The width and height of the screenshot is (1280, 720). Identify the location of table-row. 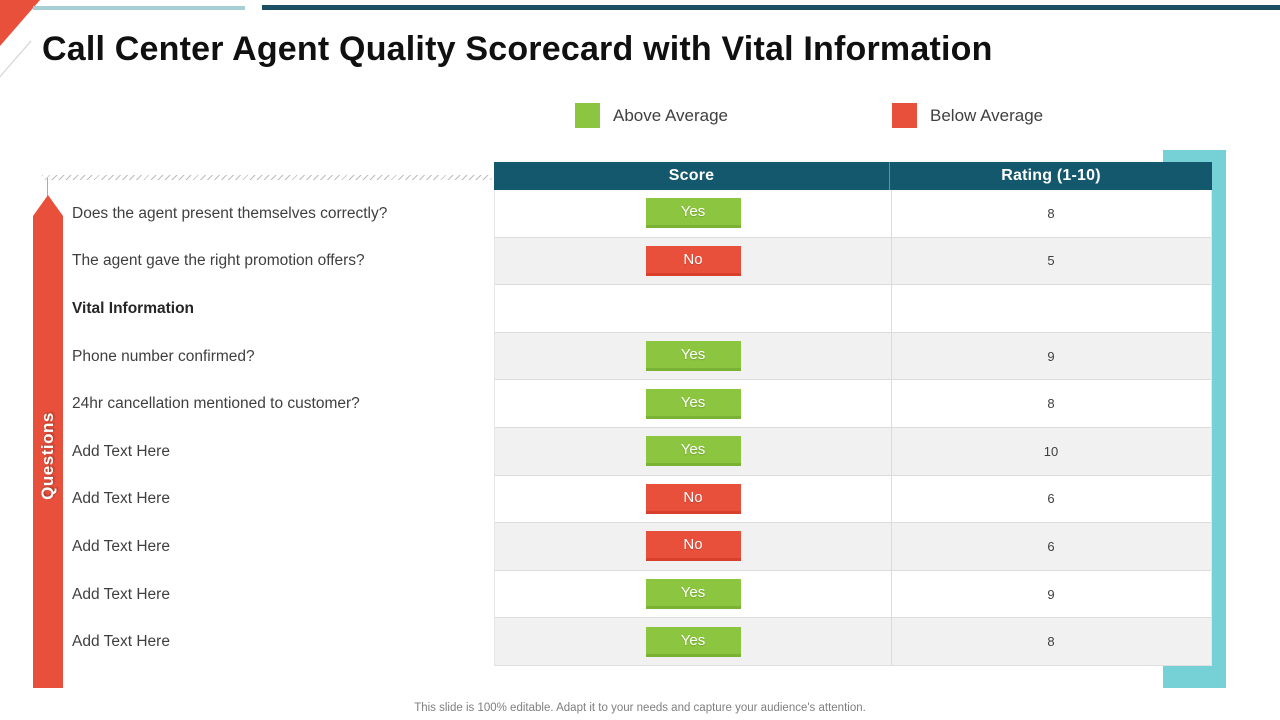
(853, 308).